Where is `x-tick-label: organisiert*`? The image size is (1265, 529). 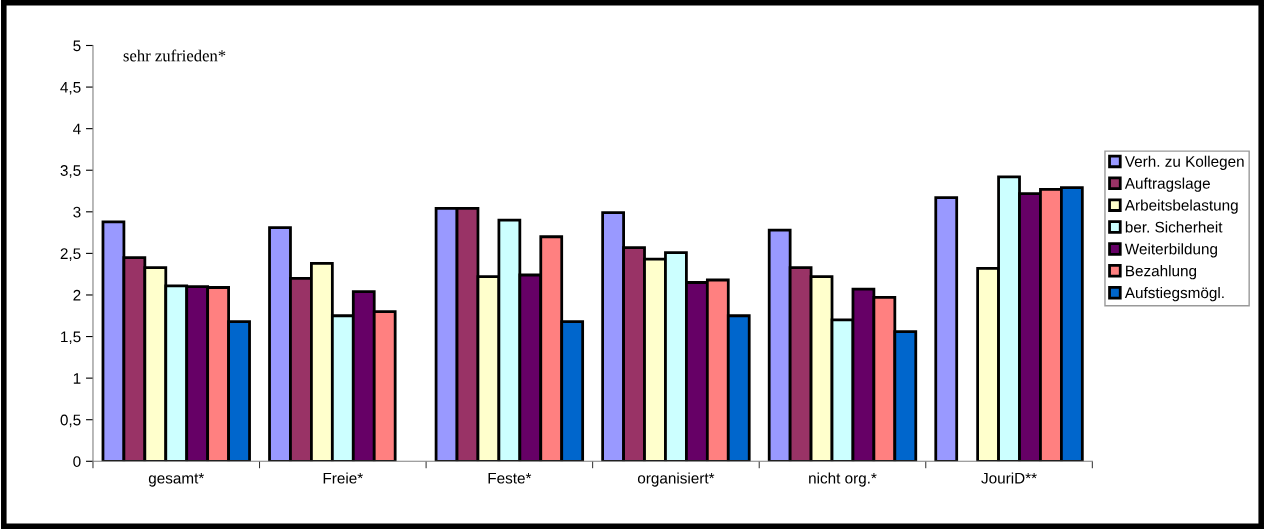 x-tick-label: organisiert* is located at coordinates (676, 479).